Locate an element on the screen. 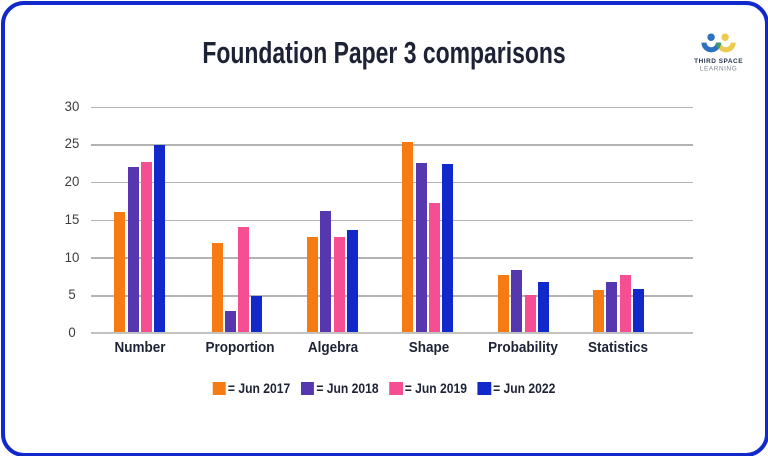 Image resolution: width=768 pixels, height=456 pixels. svg-text: LEARNING is located at coordinates (718, 69).